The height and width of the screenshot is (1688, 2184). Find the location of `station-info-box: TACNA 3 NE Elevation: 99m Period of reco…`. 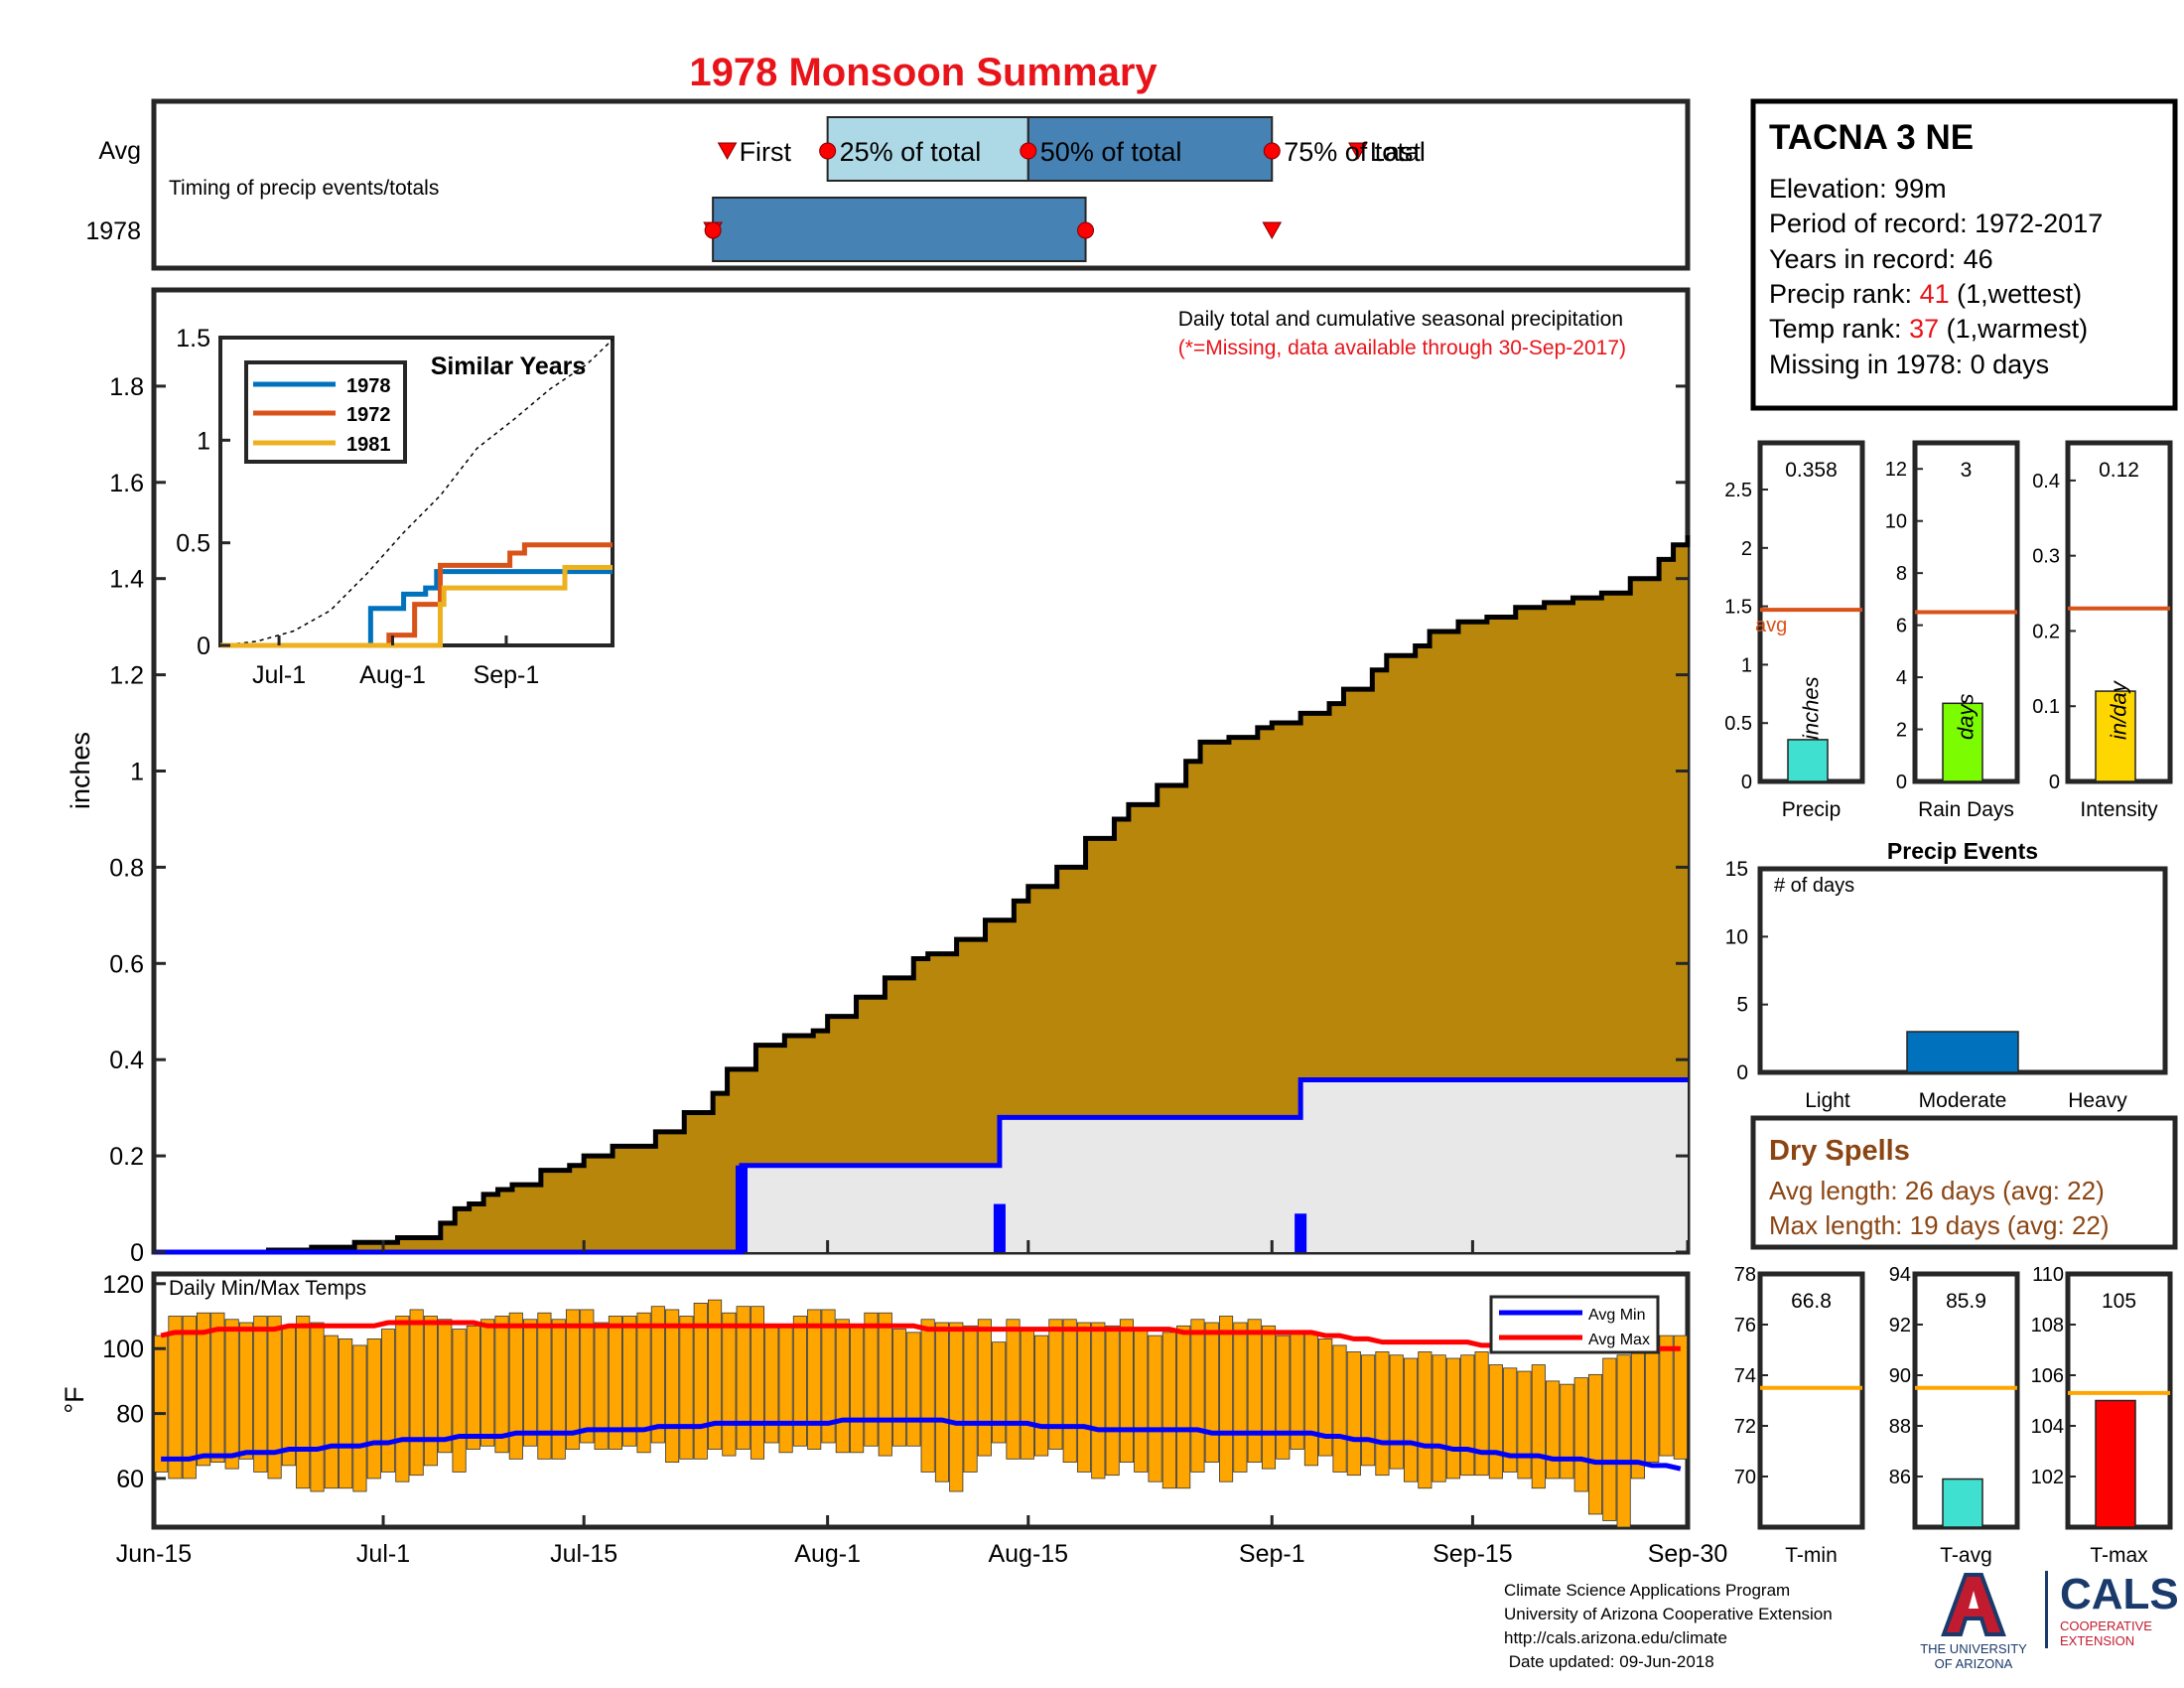

station-info-box: TACNA 3 NE Elevation: 99m Period of reco… is located at coordinates (1964, 254).